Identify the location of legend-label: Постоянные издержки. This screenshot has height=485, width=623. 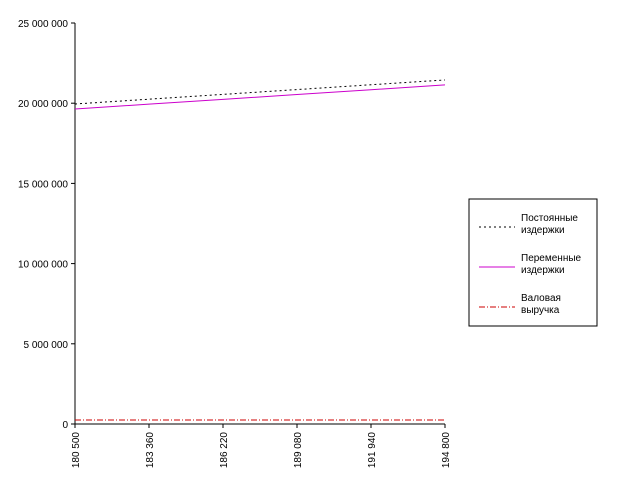
(549, 224).